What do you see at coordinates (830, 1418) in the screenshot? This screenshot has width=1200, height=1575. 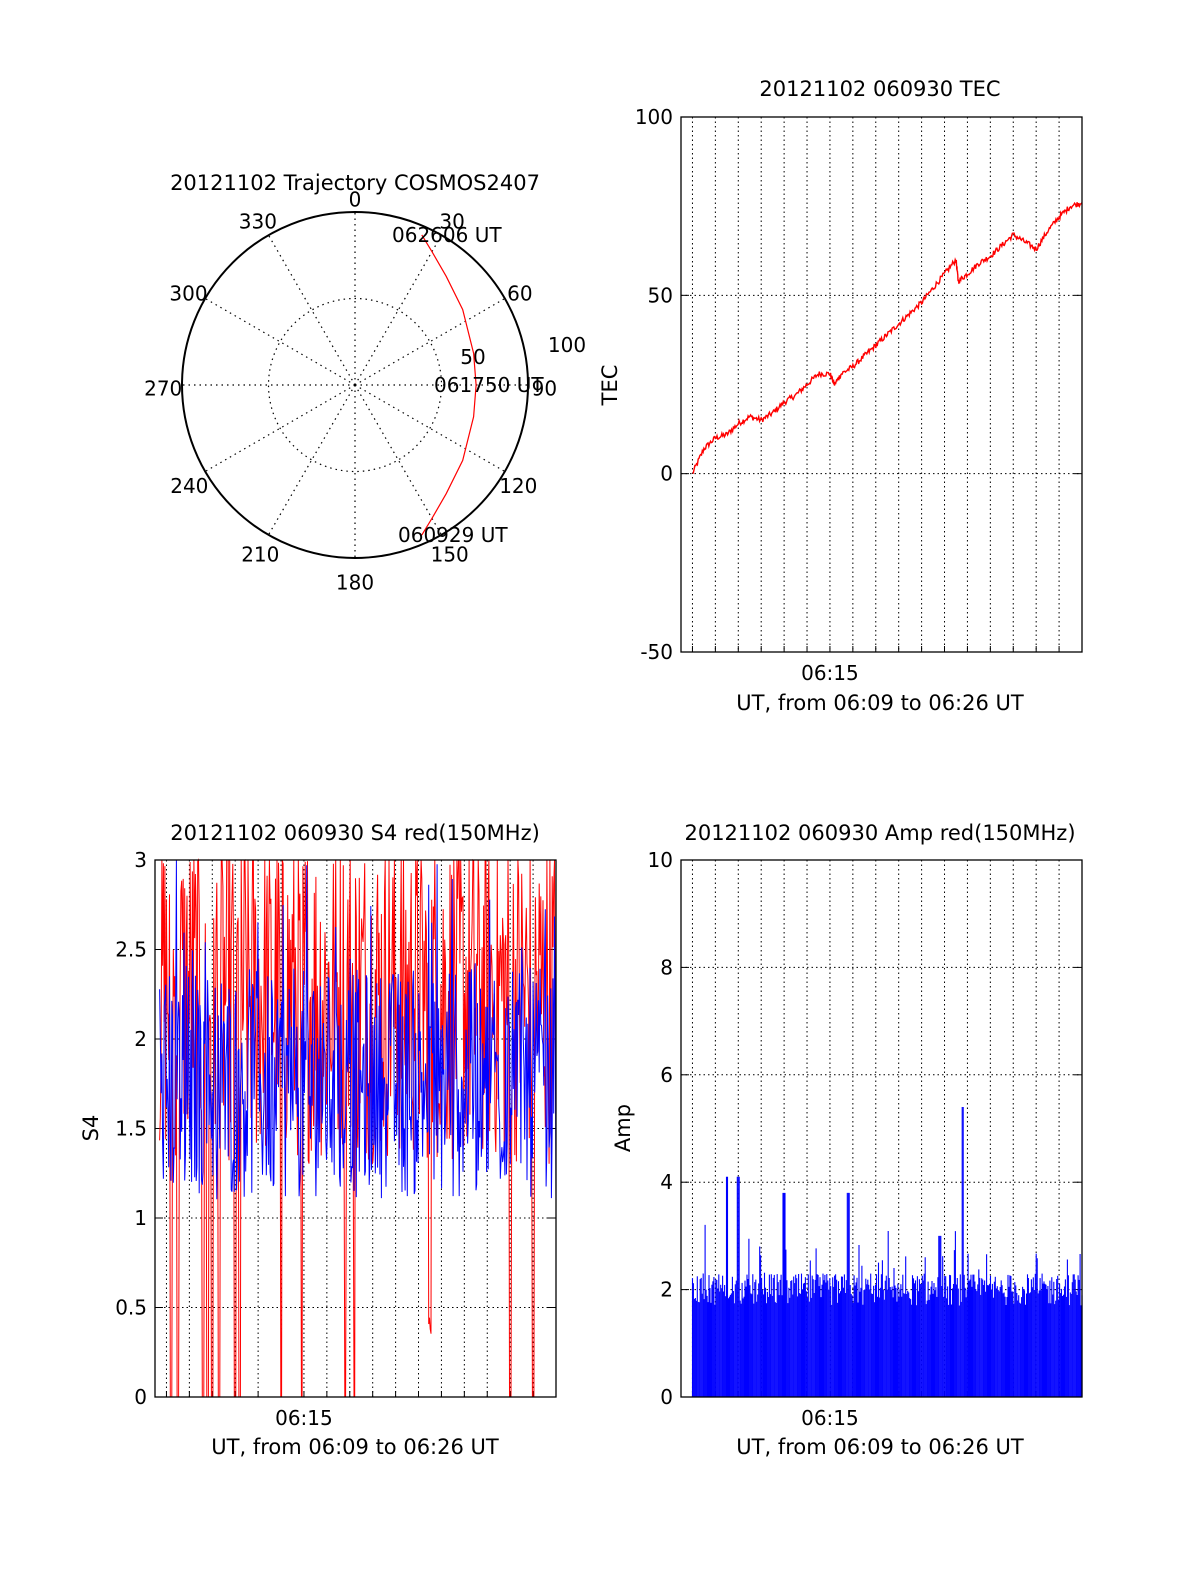 I see `amp-xtick-label: 06:15` at bounding box center [830, 1418].